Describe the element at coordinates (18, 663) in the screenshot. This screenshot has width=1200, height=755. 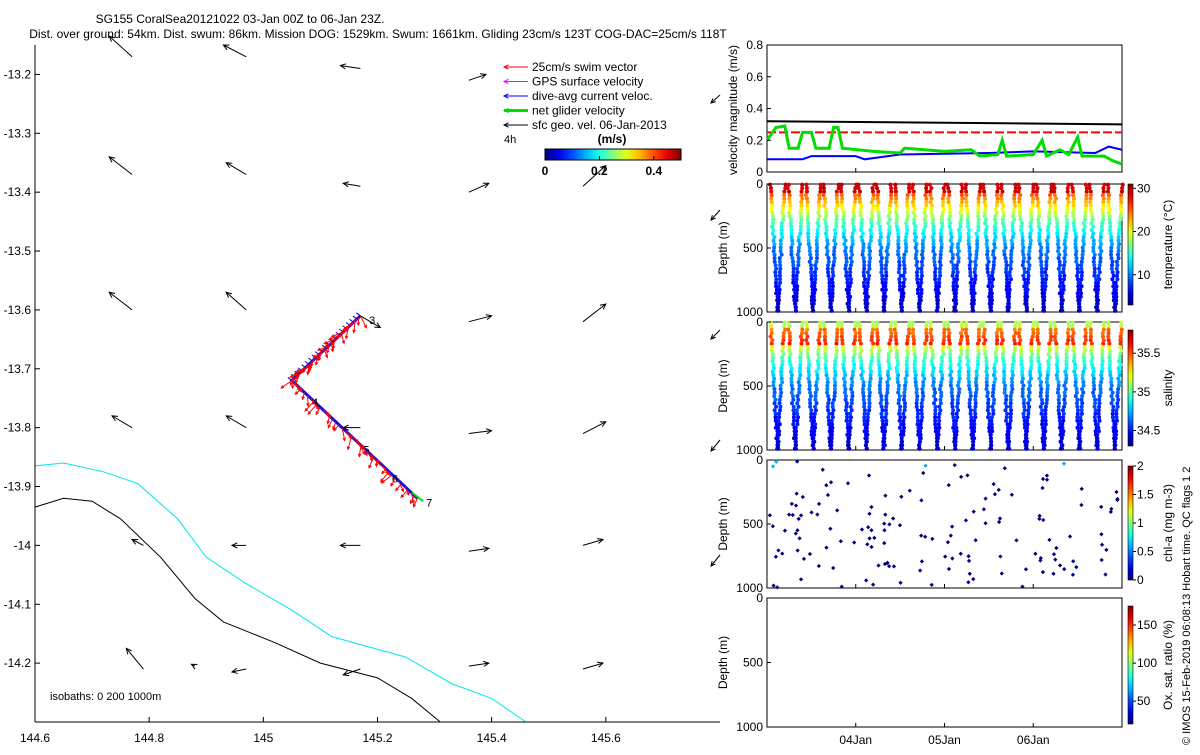
I see `map-y-tick-label: -14.2` at that location.